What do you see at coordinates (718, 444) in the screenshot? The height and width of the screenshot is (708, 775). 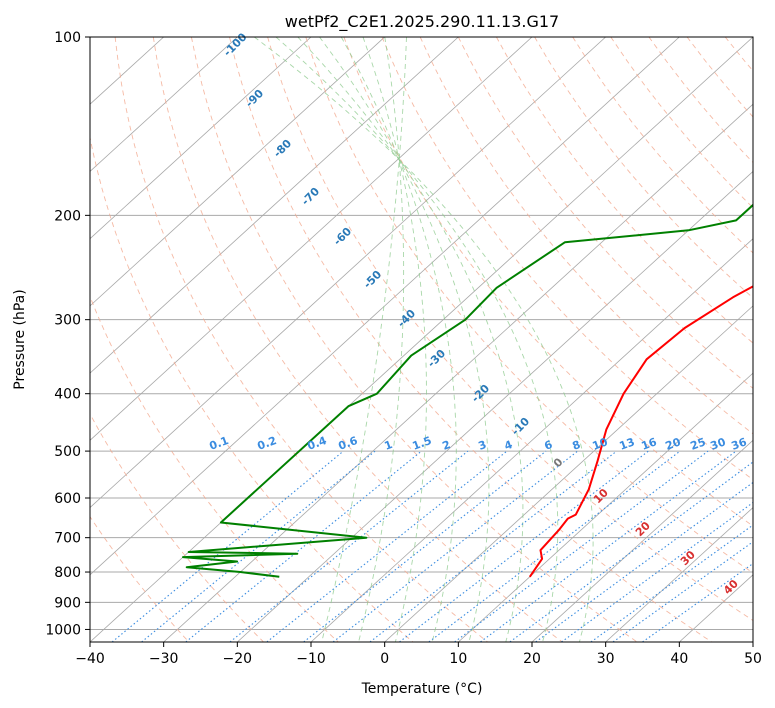 I see `mixing-ratio-label: 30` at bounding box center [718, 444].